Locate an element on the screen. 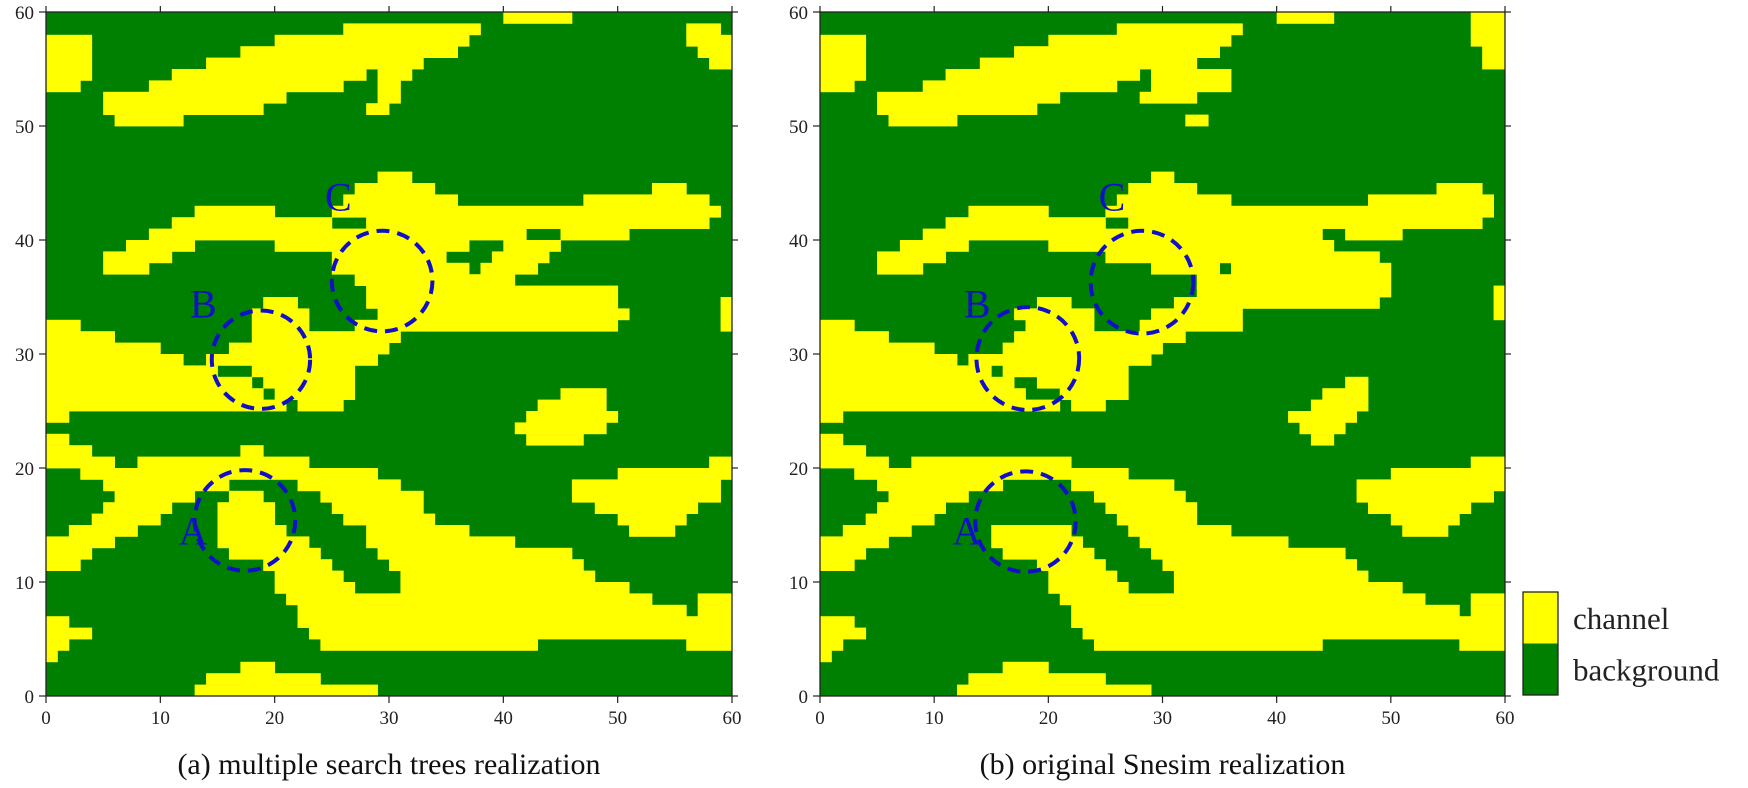 This screenshot has height=788, width=1748. panel-caption: (b) original Snesim realization is located at coordinates (1163, 764).